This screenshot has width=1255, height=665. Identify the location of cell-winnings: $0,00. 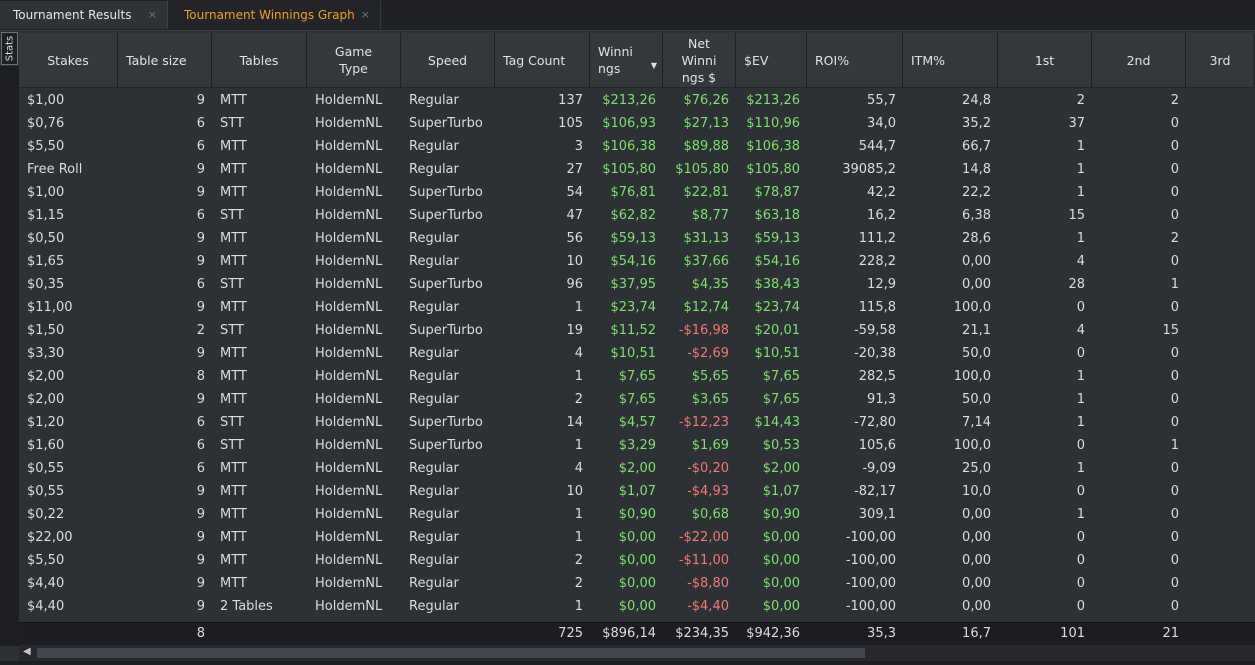
(637, 583).